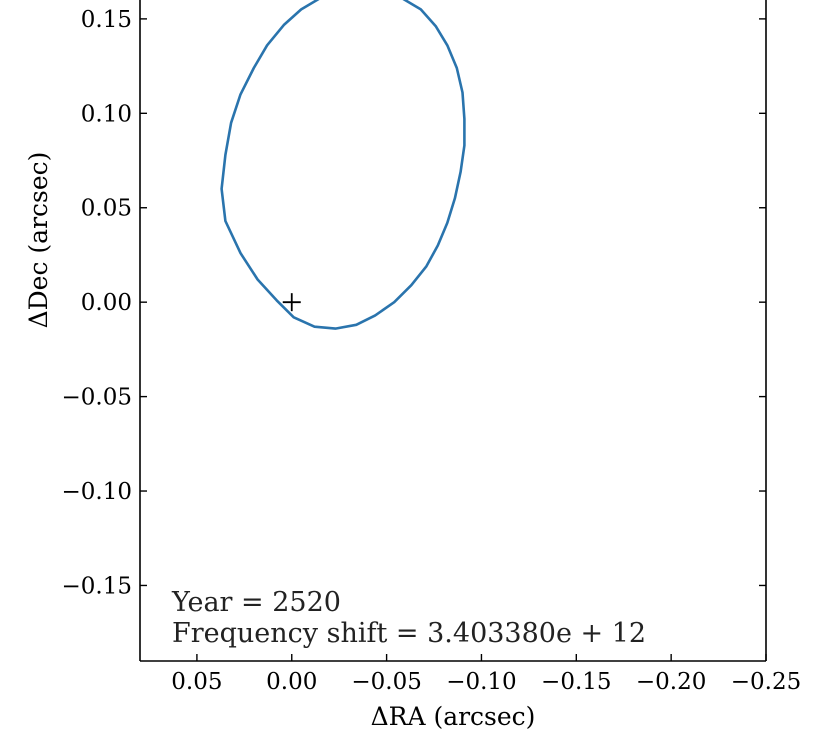  Describe the element at coordinates (196, 682) in the screenshot. I see `x-tick-label: 0.05` at that location.